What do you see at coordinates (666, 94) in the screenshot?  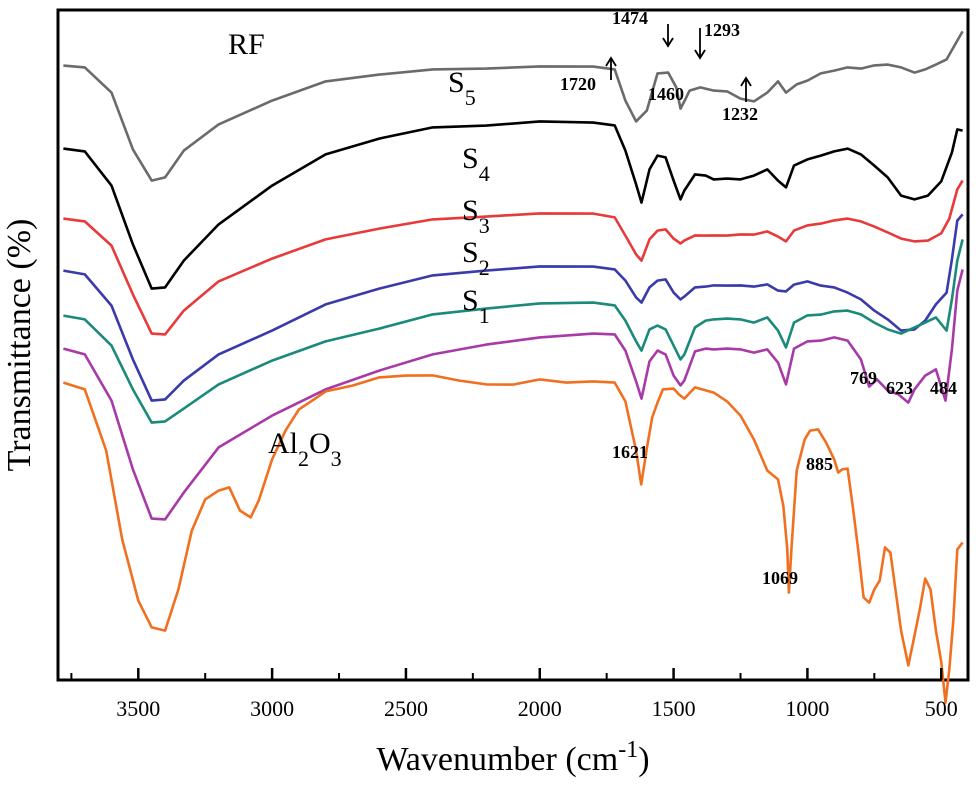 I see `annotation-1460: 1460` at bounding box center [666, 94].